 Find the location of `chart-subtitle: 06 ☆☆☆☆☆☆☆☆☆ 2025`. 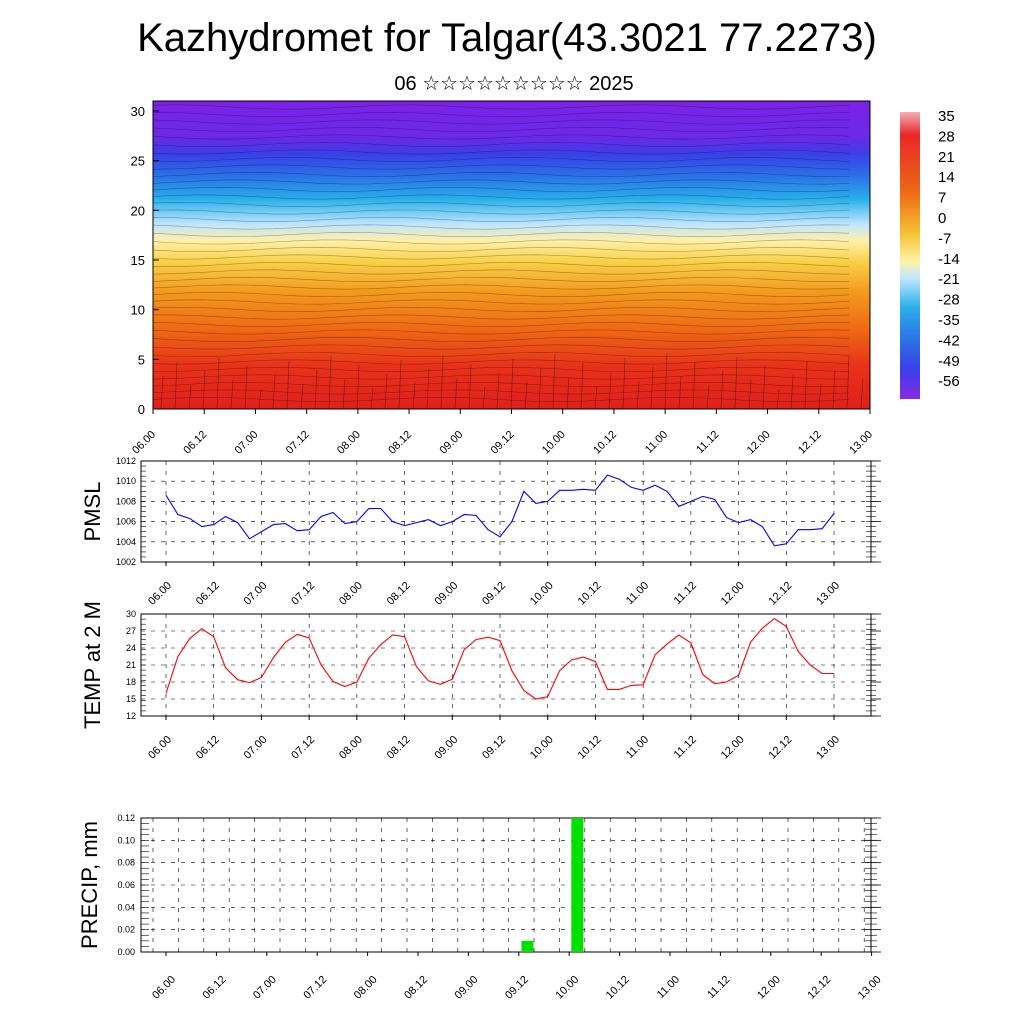

chart-subtitle: 06 ☆☆☆☆☆☆☆☆☆ 2025 is located at coordinates (514, 84).